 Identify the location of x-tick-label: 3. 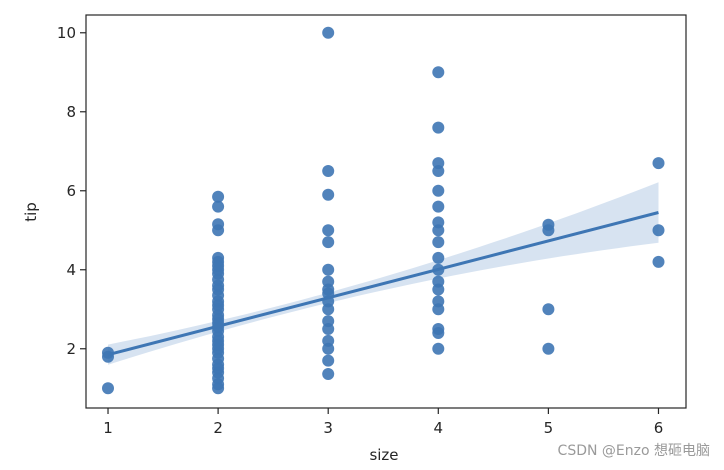
(328, 428).